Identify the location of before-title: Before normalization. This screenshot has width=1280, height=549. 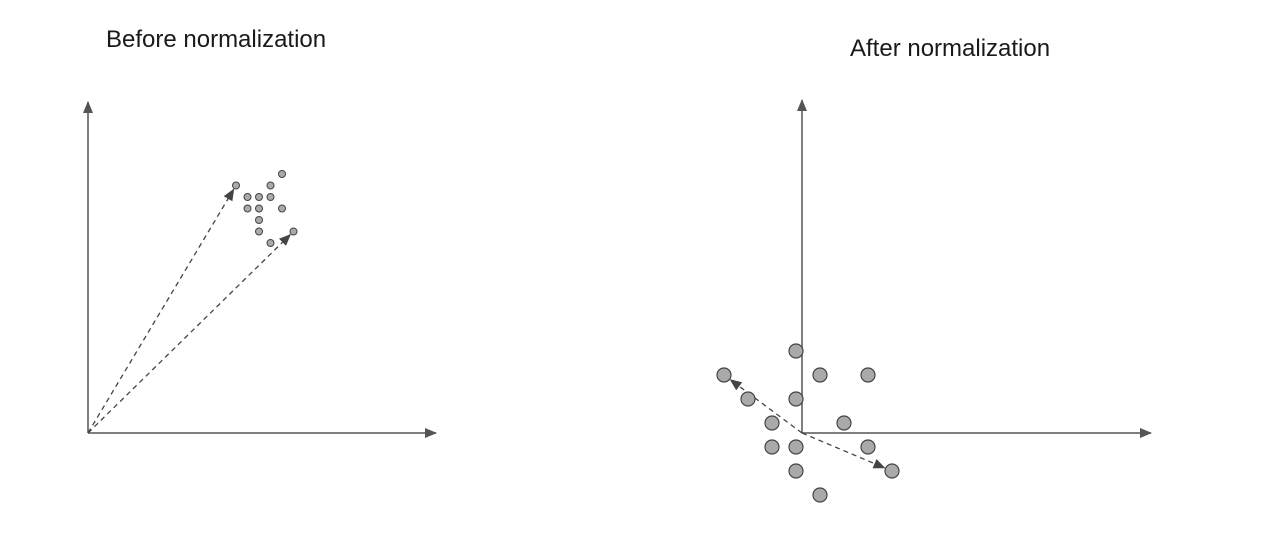
(216, 39).